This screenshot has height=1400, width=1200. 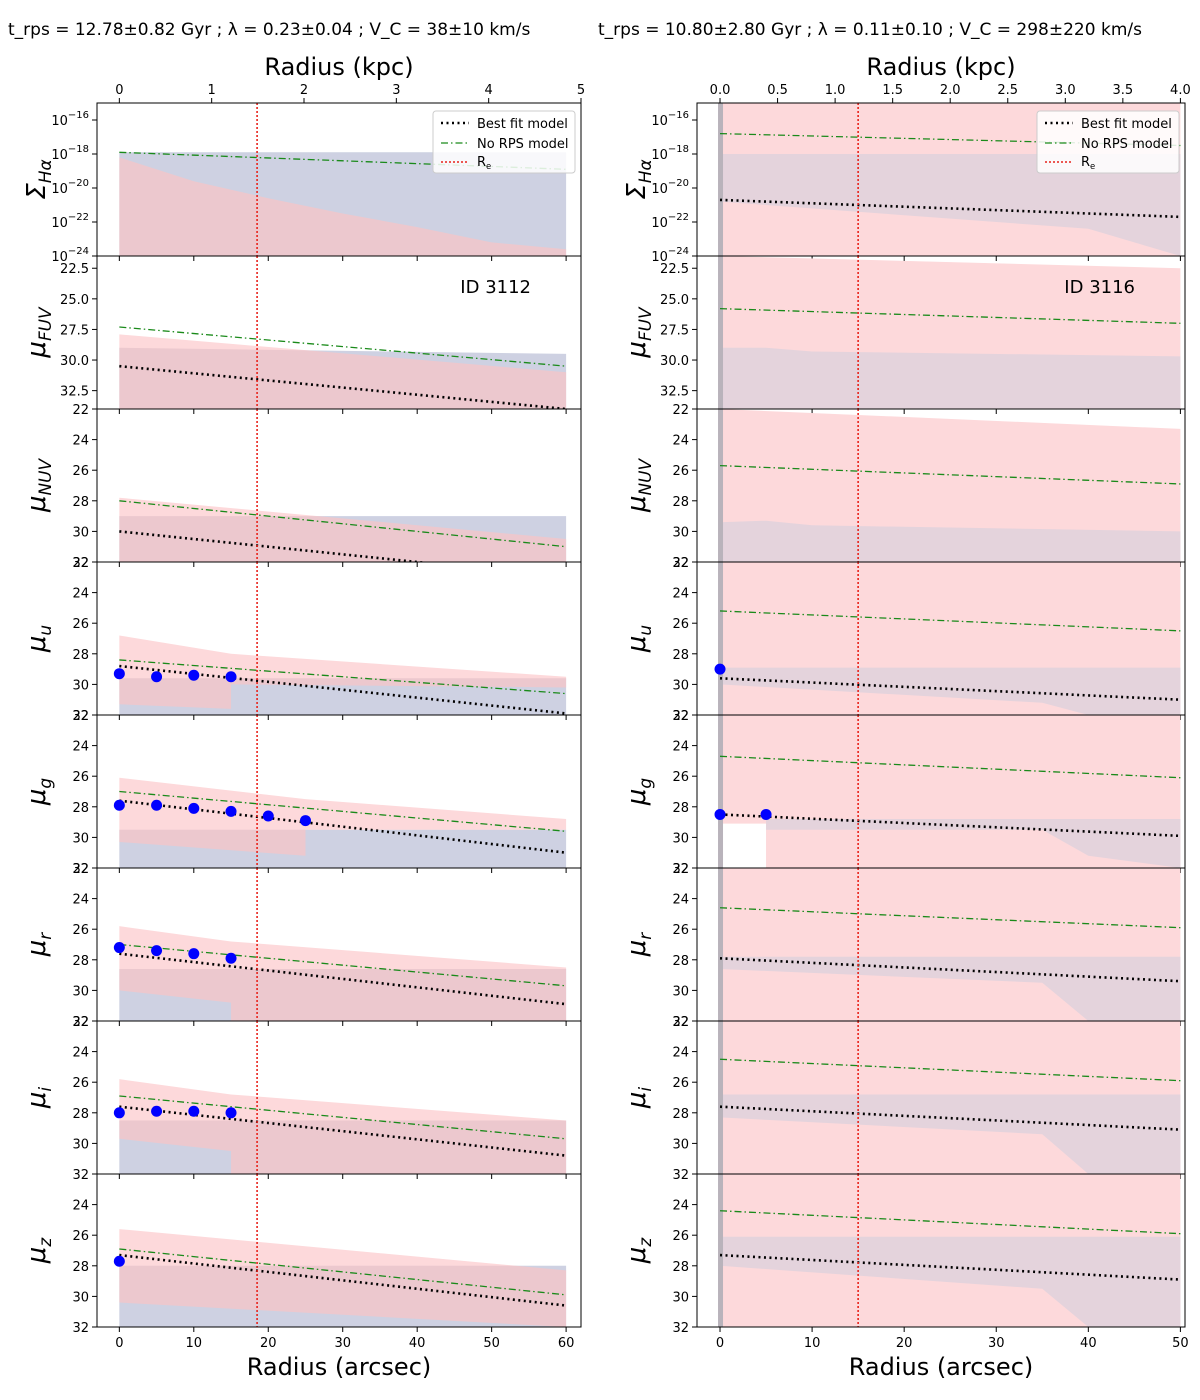 I want to click on kpc-tick-label: 2.5, so click(x=1007, y=90).